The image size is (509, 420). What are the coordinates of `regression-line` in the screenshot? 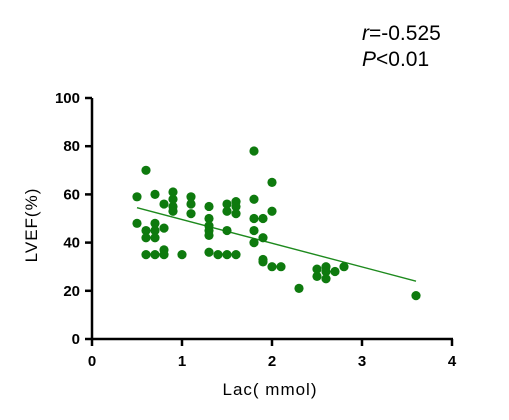 It's located at (276, 244).